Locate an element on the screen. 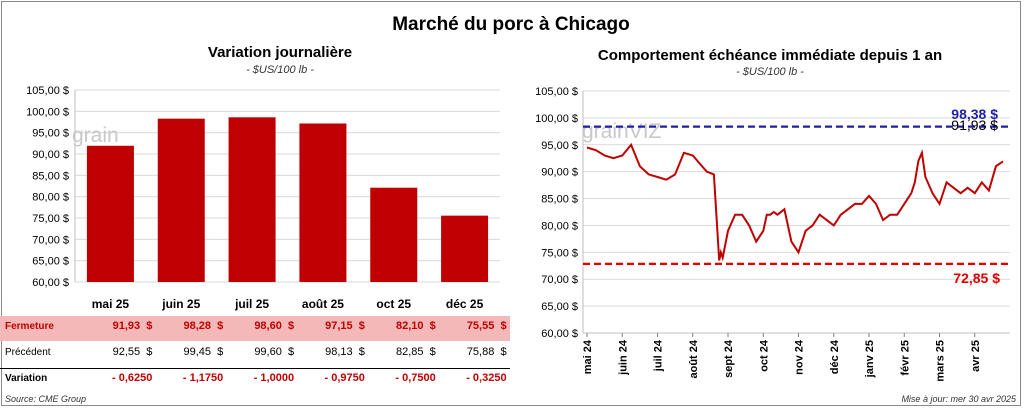 The width and height of the screenshot is (1024, 409). line-xtick-label: juil 24 is located at coordinates (659, 355).